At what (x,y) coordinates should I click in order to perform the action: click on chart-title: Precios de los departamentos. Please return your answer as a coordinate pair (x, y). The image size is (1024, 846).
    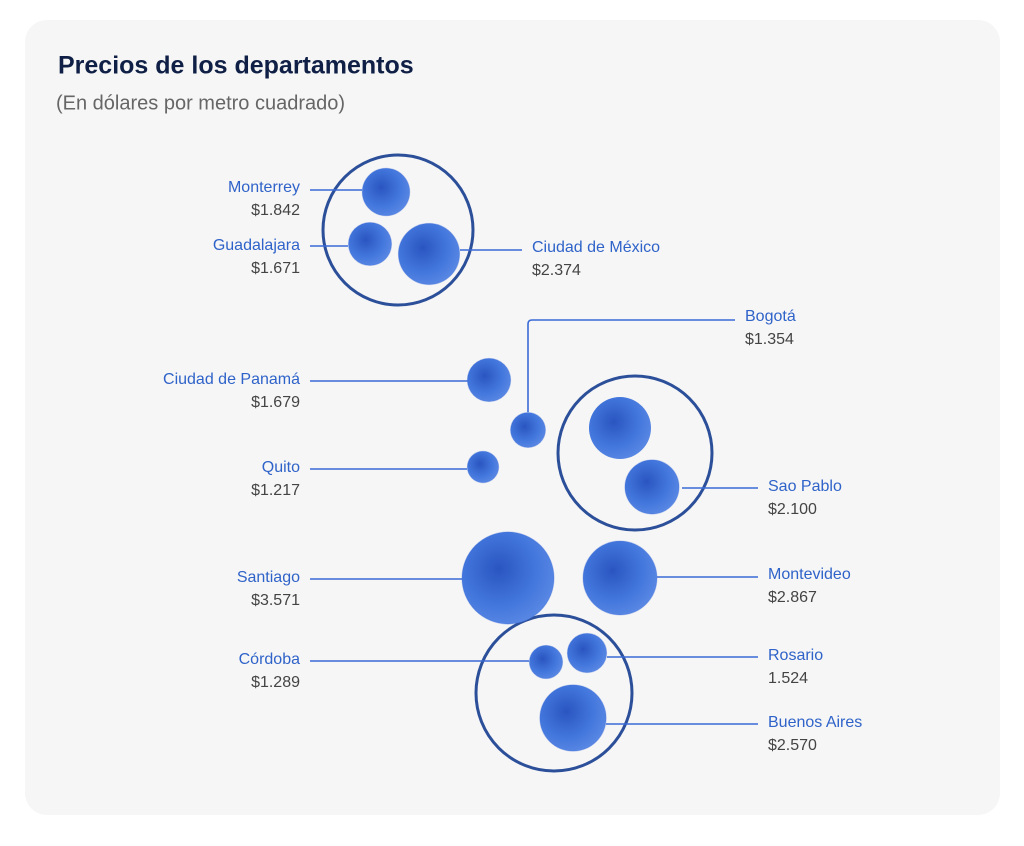
    Looking at the image, I should click on (236, 66).